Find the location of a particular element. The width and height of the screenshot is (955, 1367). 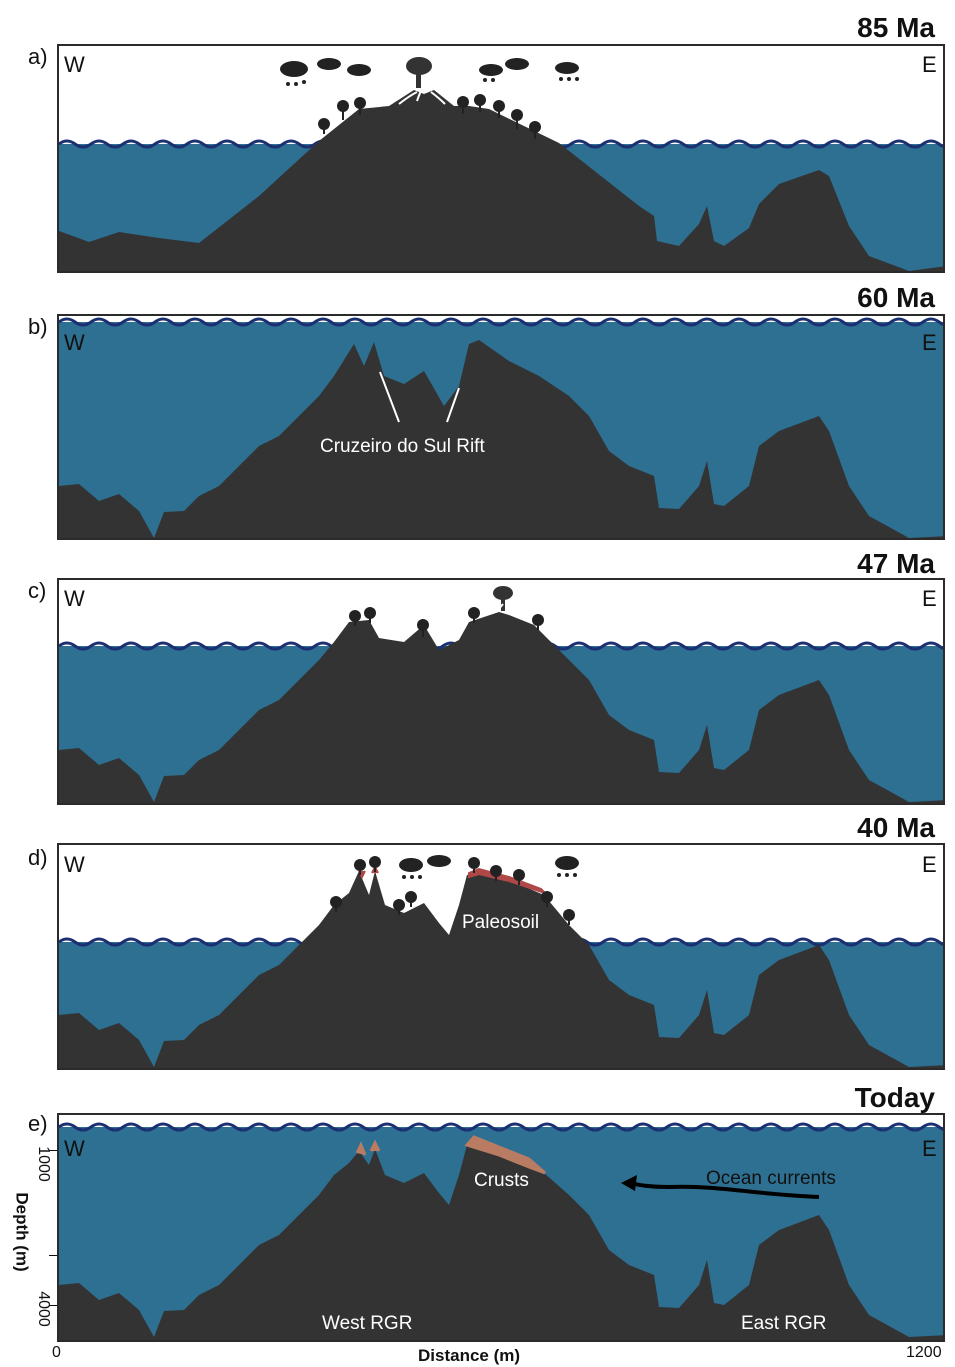

panel-letter: b) is located at coordinates (38, 326).